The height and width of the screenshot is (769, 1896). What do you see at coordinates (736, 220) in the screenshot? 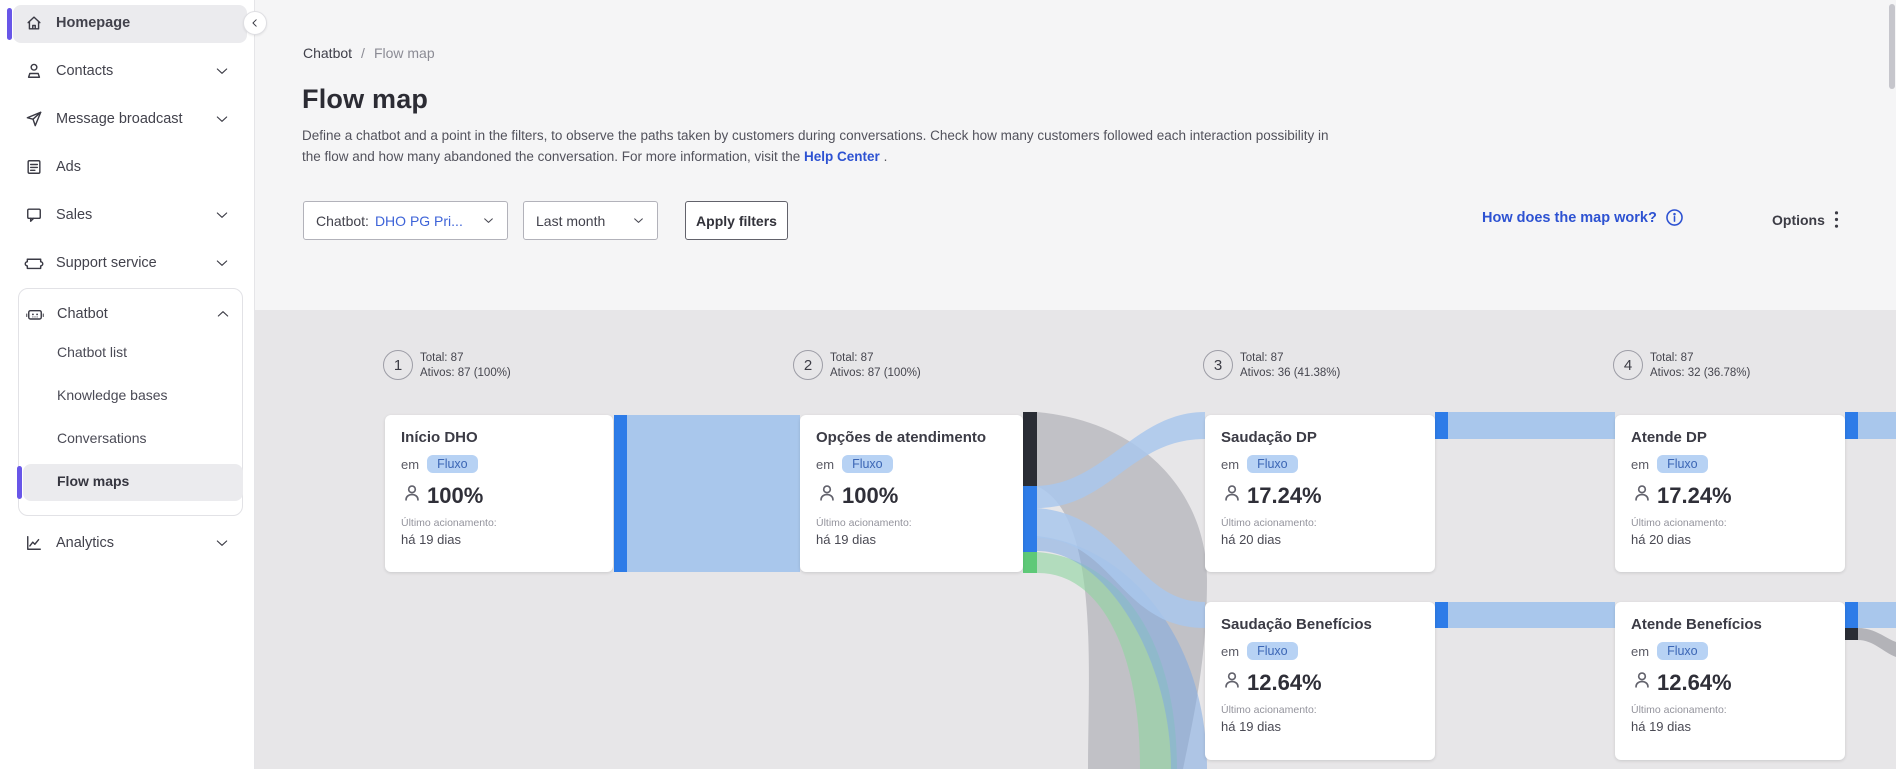
I see `apply-filters-button: Apply filters` at bounding box center [736, 220].